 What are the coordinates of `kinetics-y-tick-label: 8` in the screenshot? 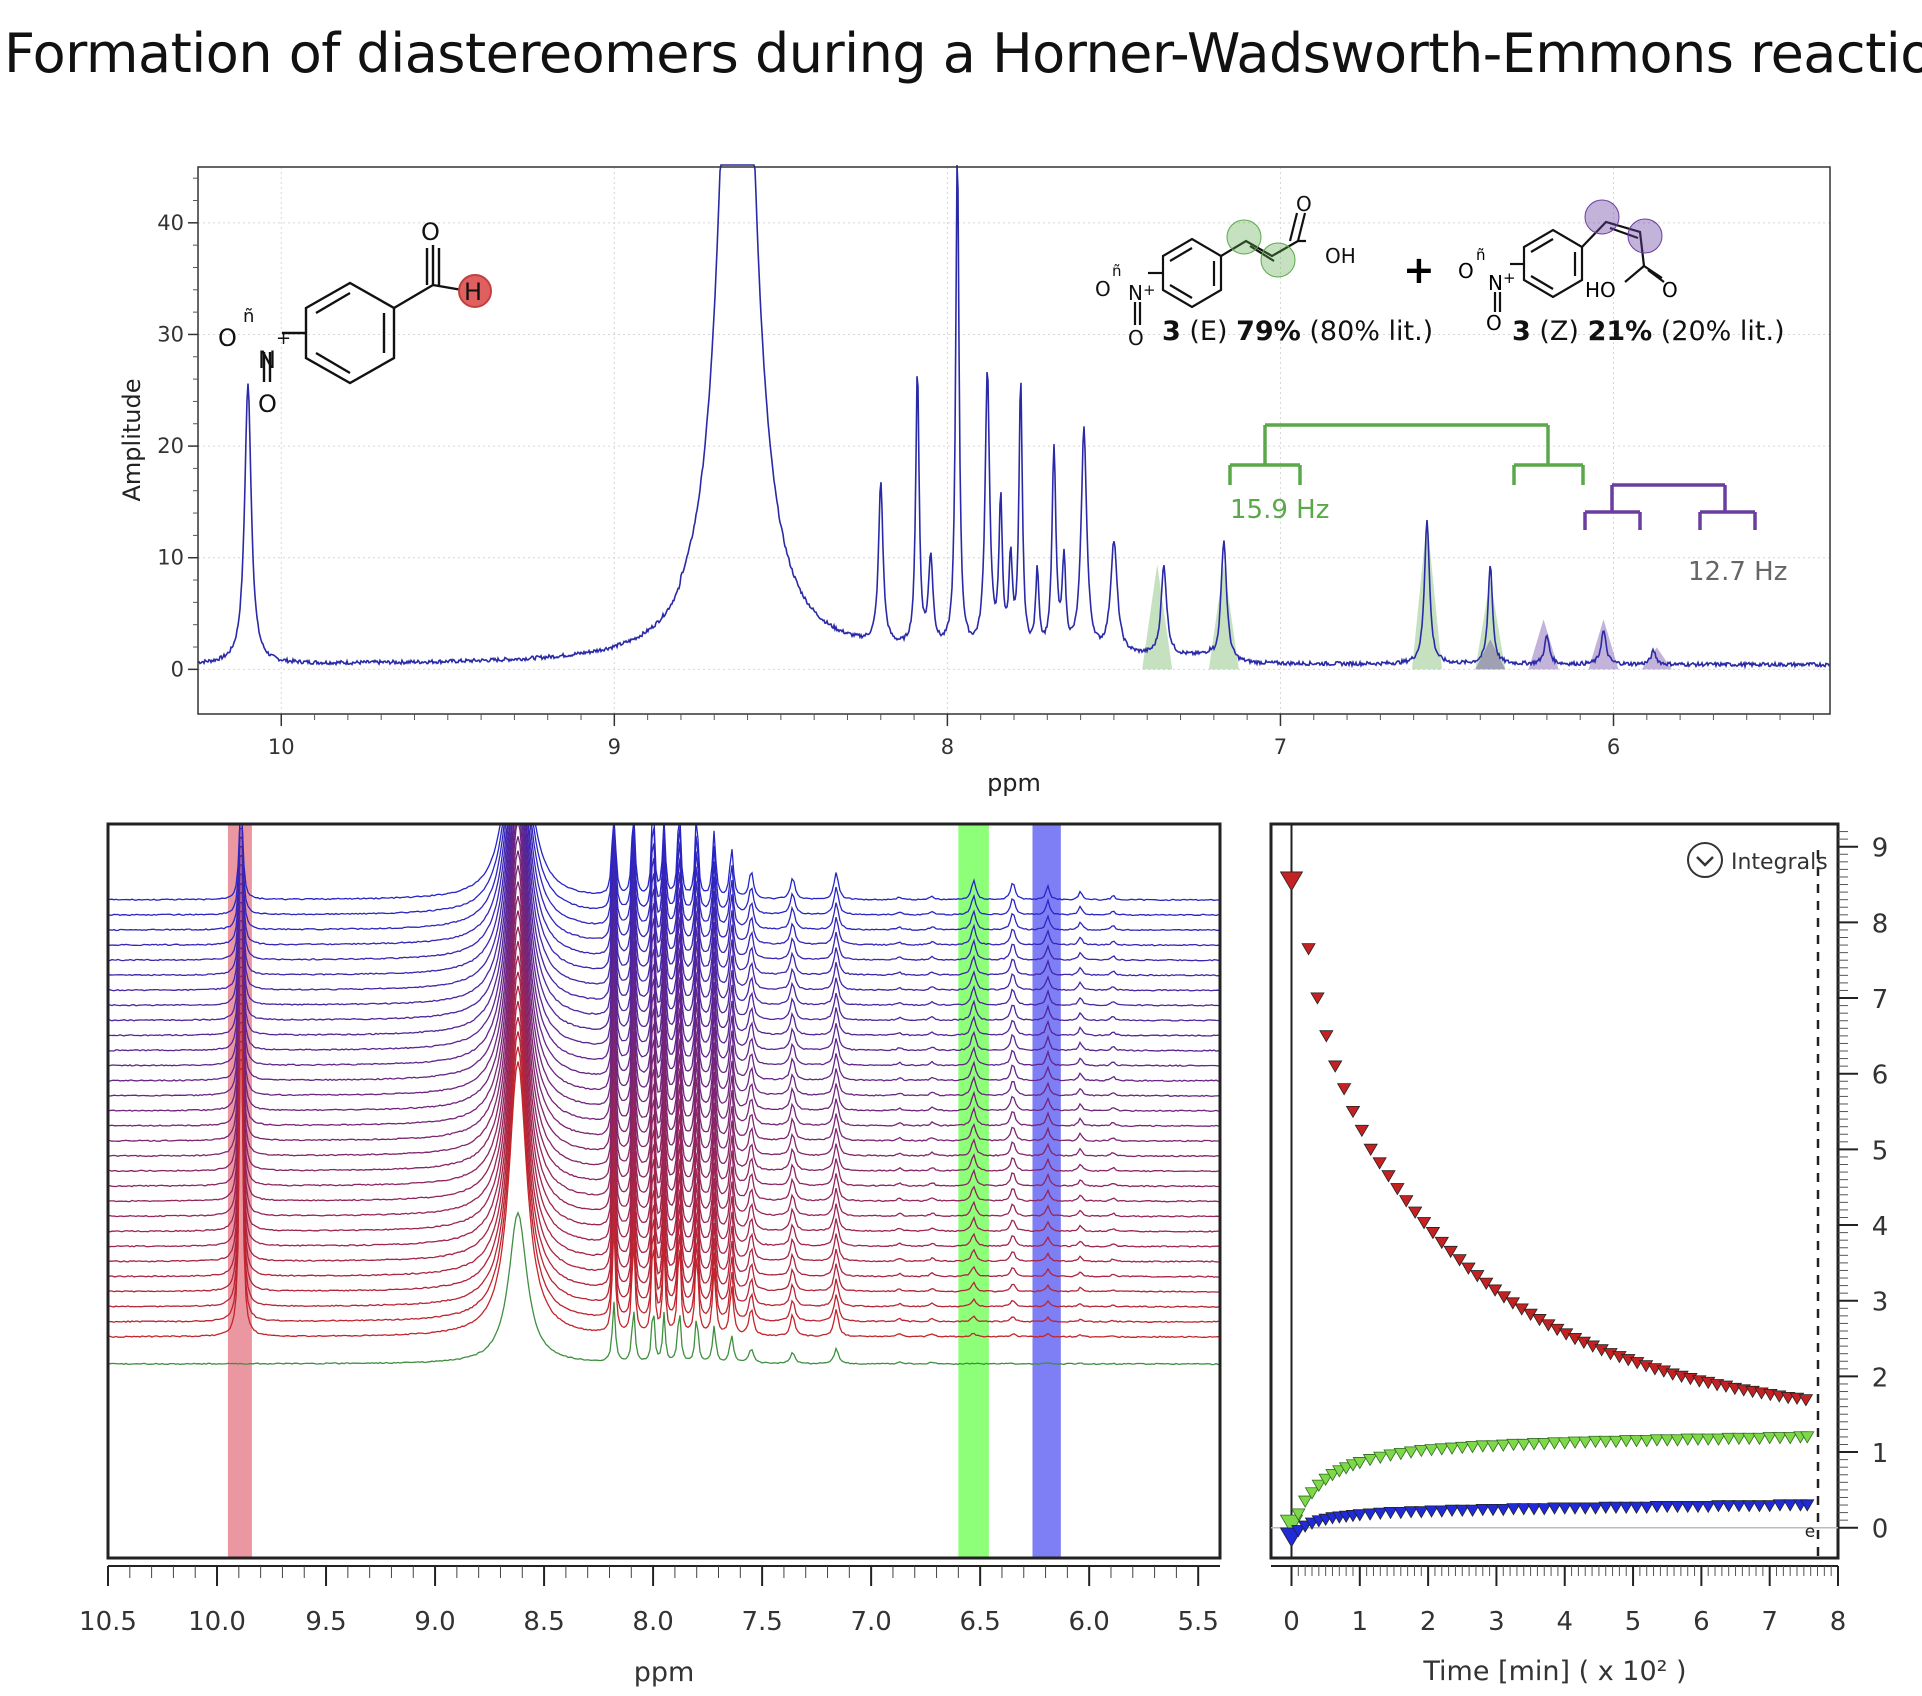 It's located at (1880, 924).